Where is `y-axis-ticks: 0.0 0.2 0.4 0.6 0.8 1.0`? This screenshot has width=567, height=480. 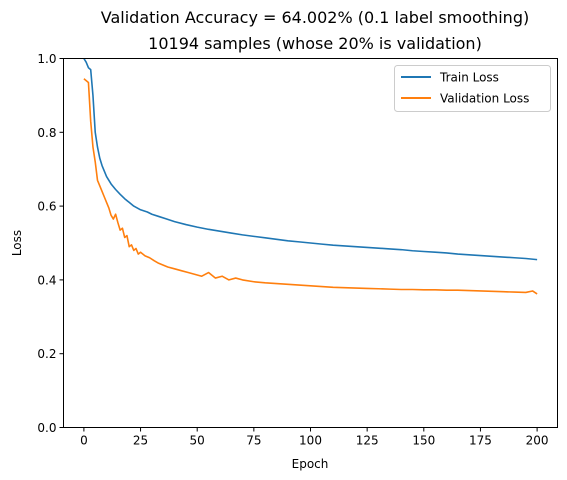
y-axis-ticks: 0.0 0.2 0.4 0.6 0.8 1.0 is located at coordinates (50, 243).